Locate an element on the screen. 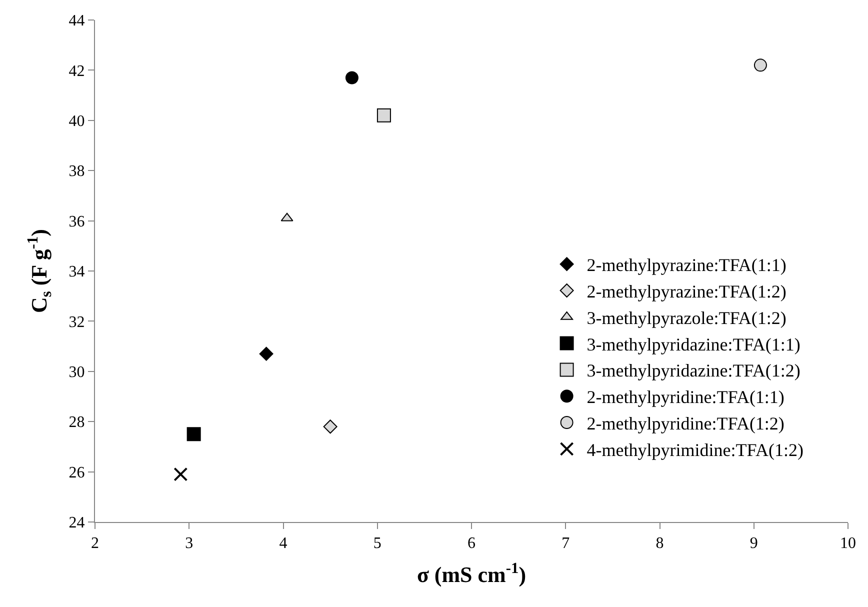 The image size is (868, 607). y-tick-label: 42 is located at coordinates (76, 71).